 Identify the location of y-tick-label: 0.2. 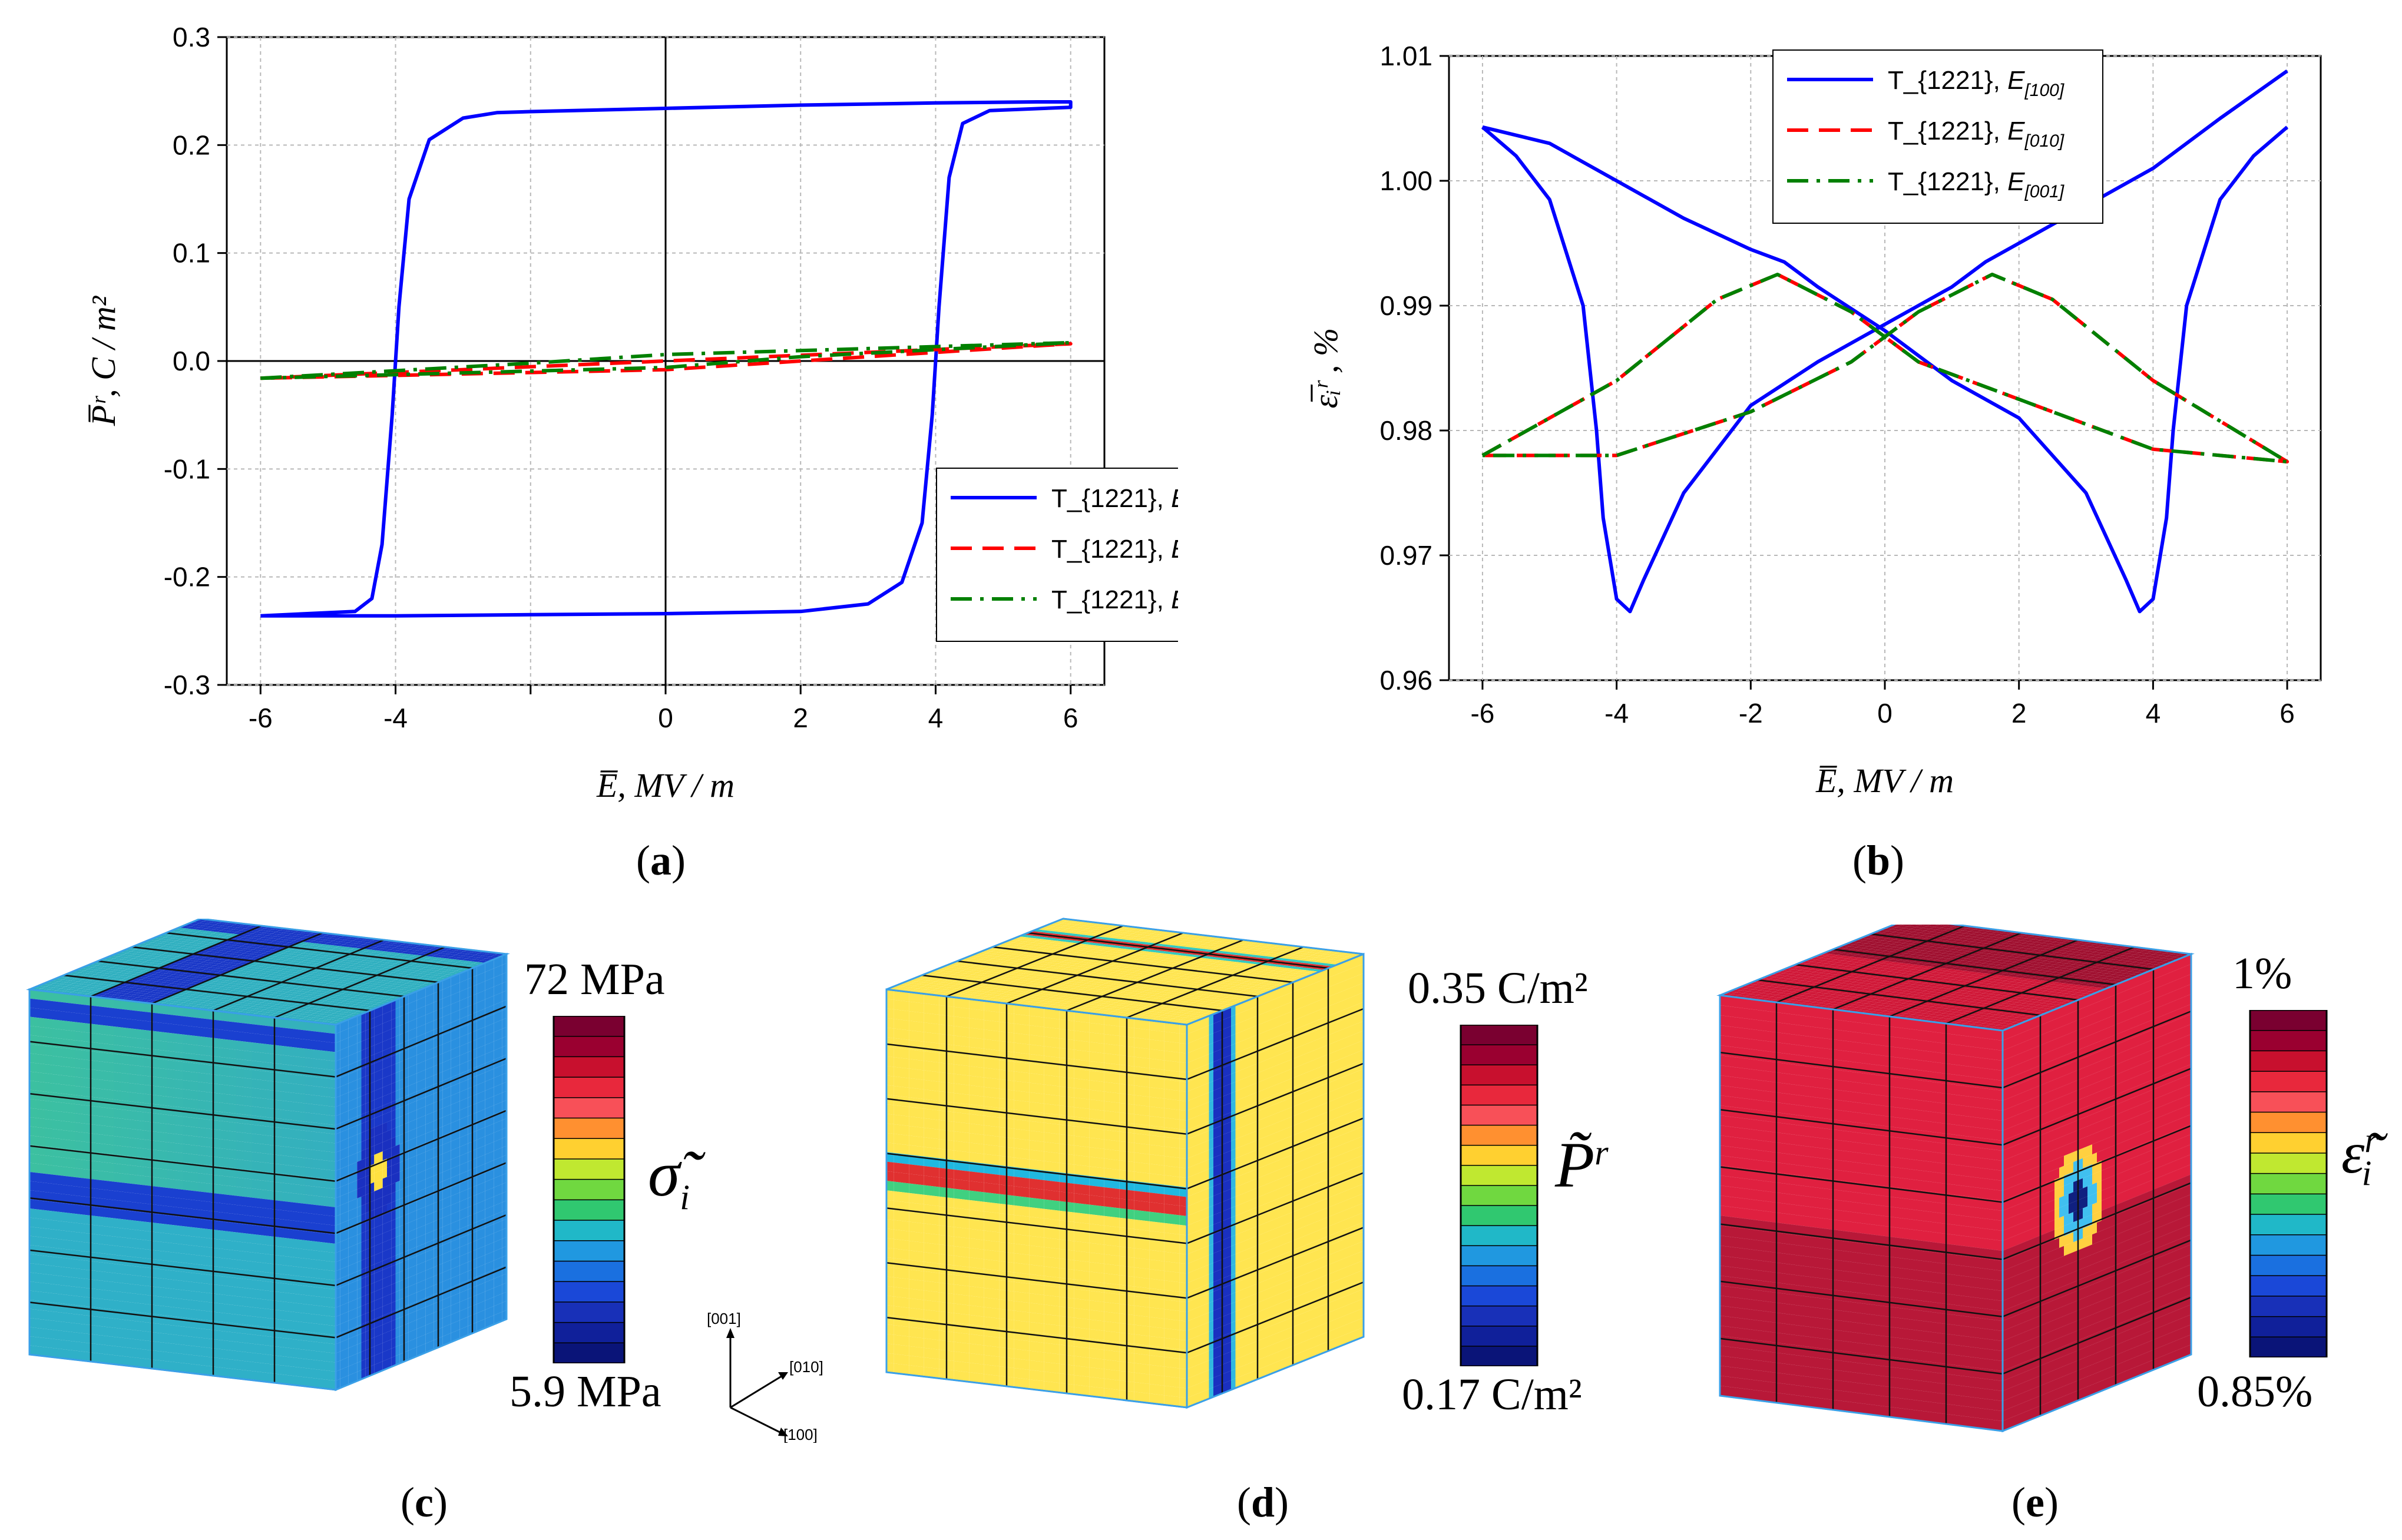
(191, 145).